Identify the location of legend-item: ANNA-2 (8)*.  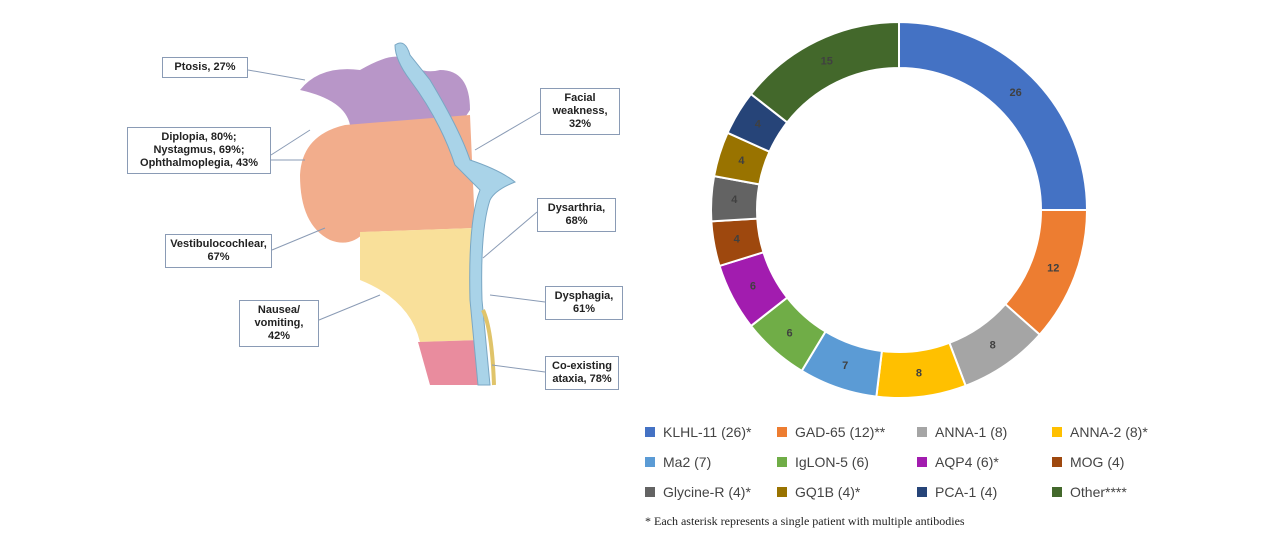
(1100, 432).